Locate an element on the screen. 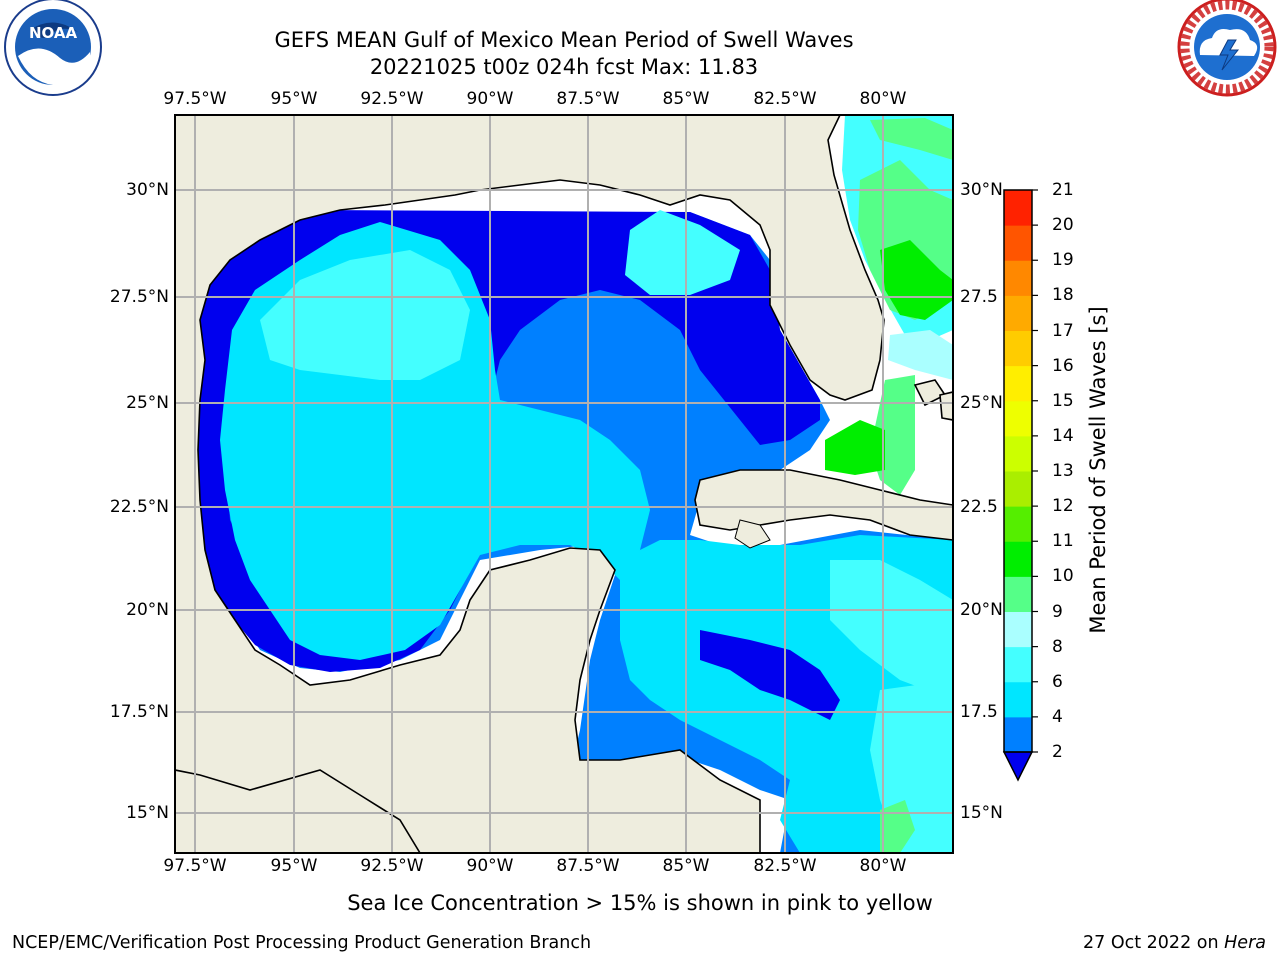 The image size is (1280, 960). colorbar-tick-label: 14 is located at coordinates (1063, 435).